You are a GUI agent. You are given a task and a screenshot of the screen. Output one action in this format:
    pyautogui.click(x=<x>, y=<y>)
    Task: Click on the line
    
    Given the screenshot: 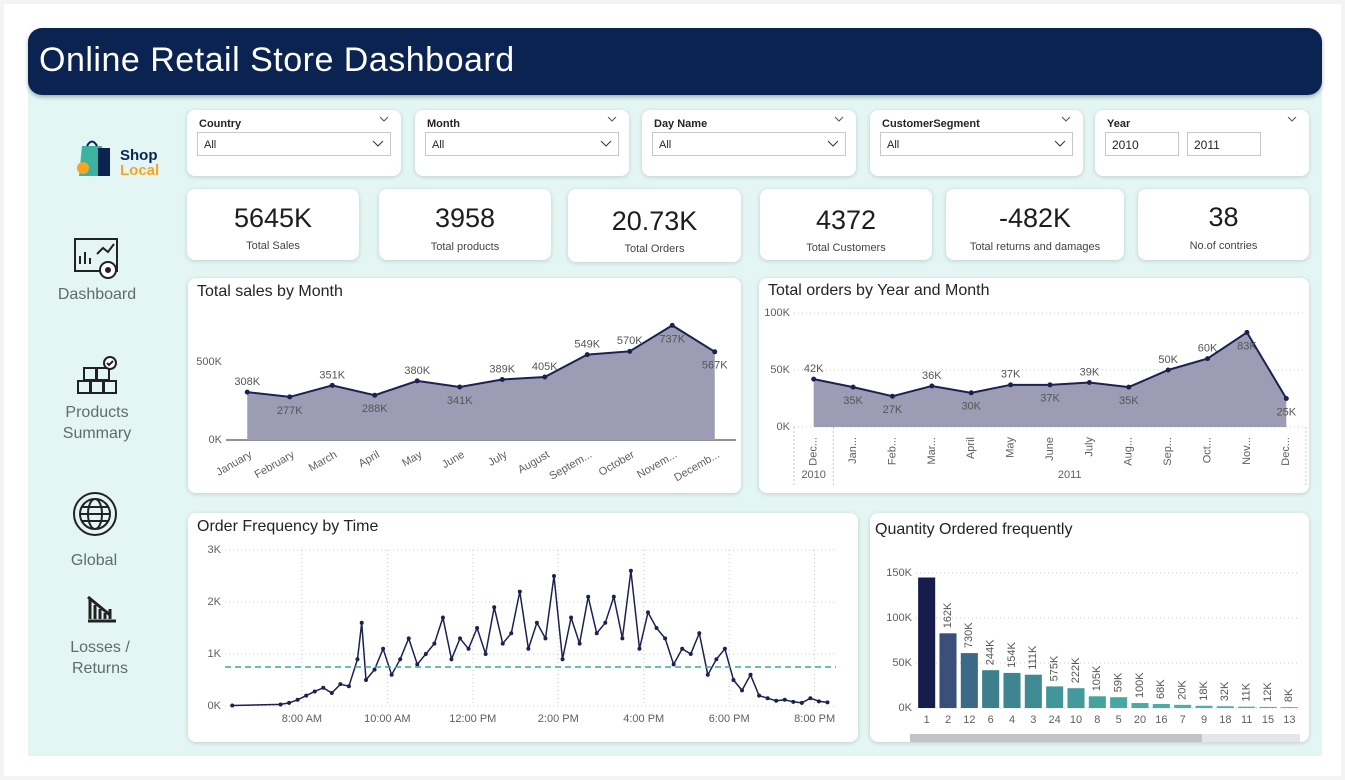 What is the action you would take?
    pyautogui.click(x=481, y=361)
    